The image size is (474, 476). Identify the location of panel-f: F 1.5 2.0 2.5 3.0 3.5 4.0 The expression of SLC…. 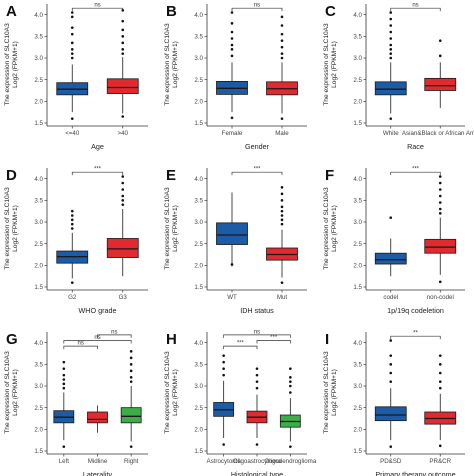
(394, 241).